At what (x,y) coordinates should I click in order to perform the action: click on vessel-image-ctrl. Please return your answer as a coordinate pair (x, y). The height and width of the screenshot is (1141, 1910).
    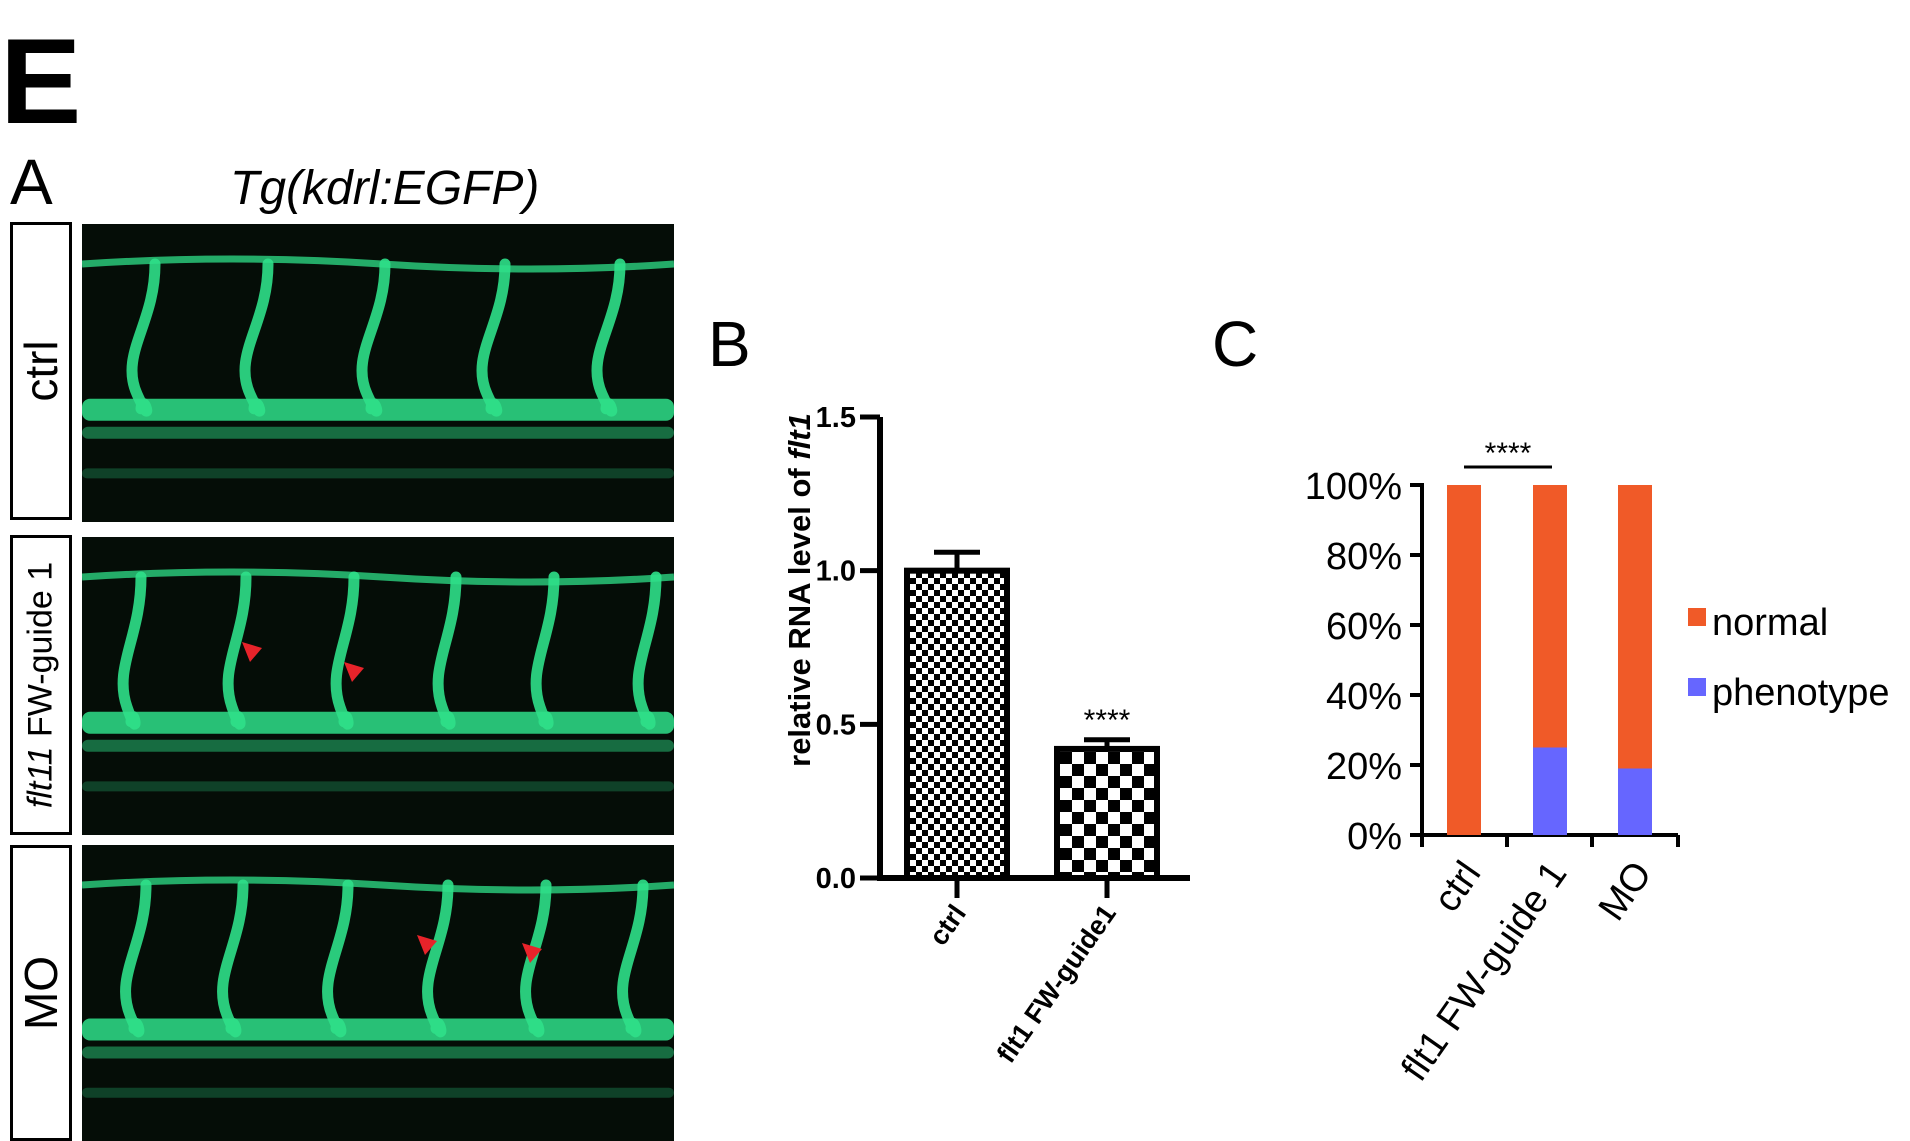
    Looking at the image, I should click on (378, 367).